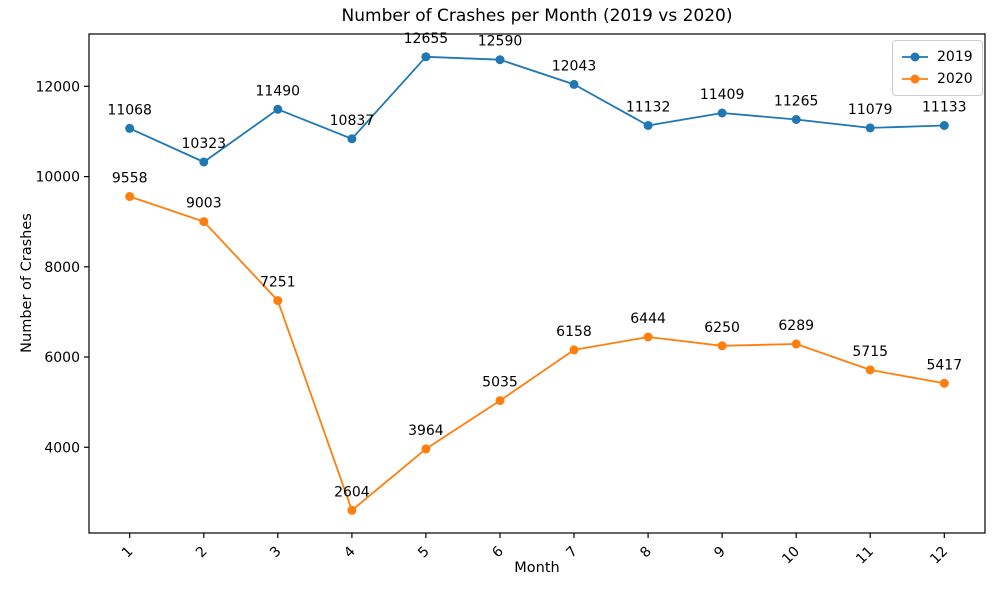 This screenshot has height=600, width=1000. Describe the element at coordinates (426, 39) in the screenshot. I see `point-label: 12655` at that location.